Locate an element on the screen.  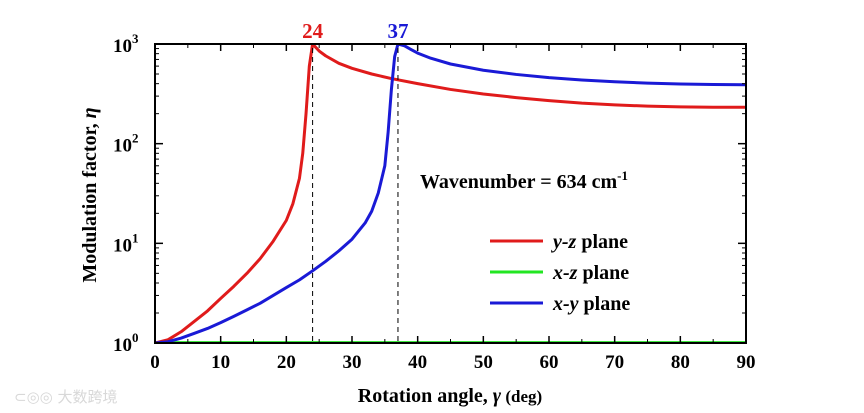
y-tick-label: 10¹ is located at coordinates (126, 243).